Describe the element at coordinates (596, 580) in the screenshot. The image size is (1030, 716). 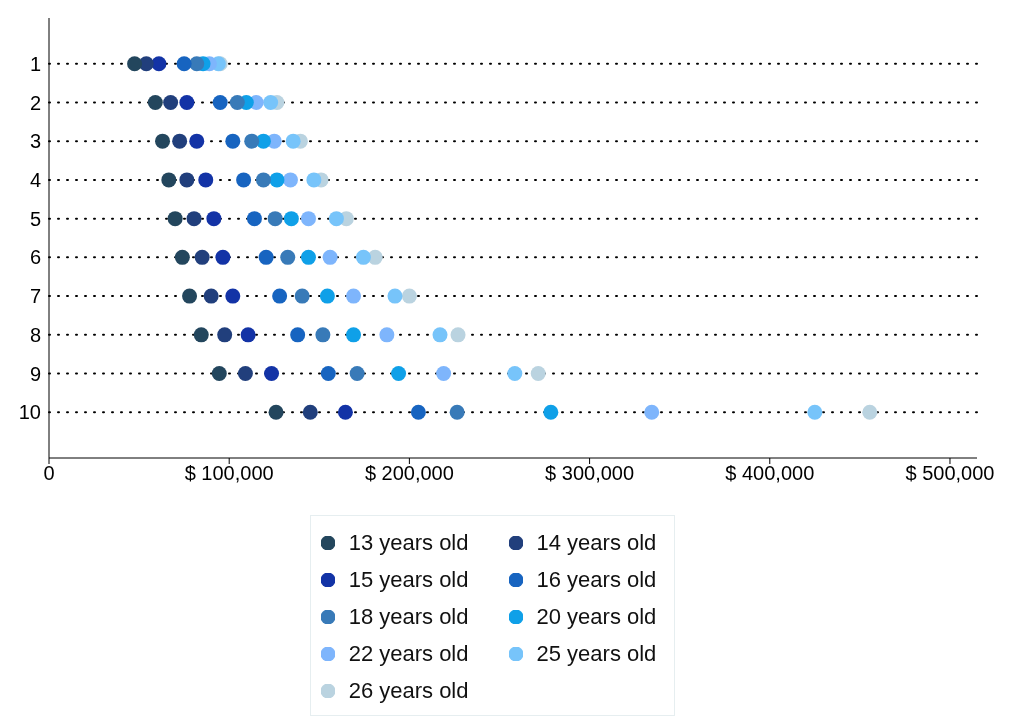
I see `legend-label: 16 years old` at that location.